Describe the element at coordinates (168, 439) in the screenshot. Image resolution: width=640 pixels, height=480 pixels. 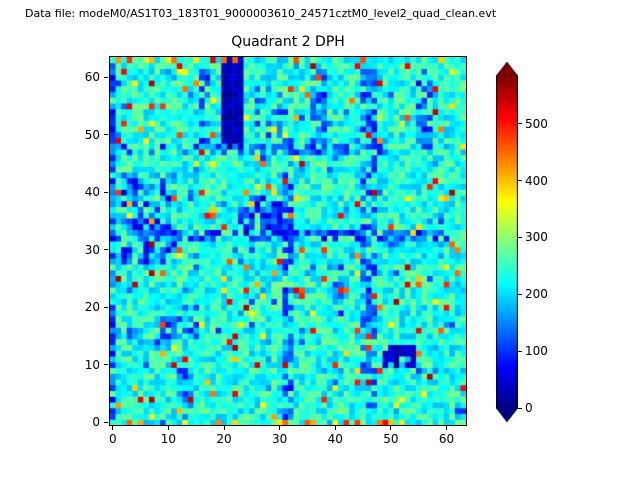
I see `x-tick-label: 10` at that location.